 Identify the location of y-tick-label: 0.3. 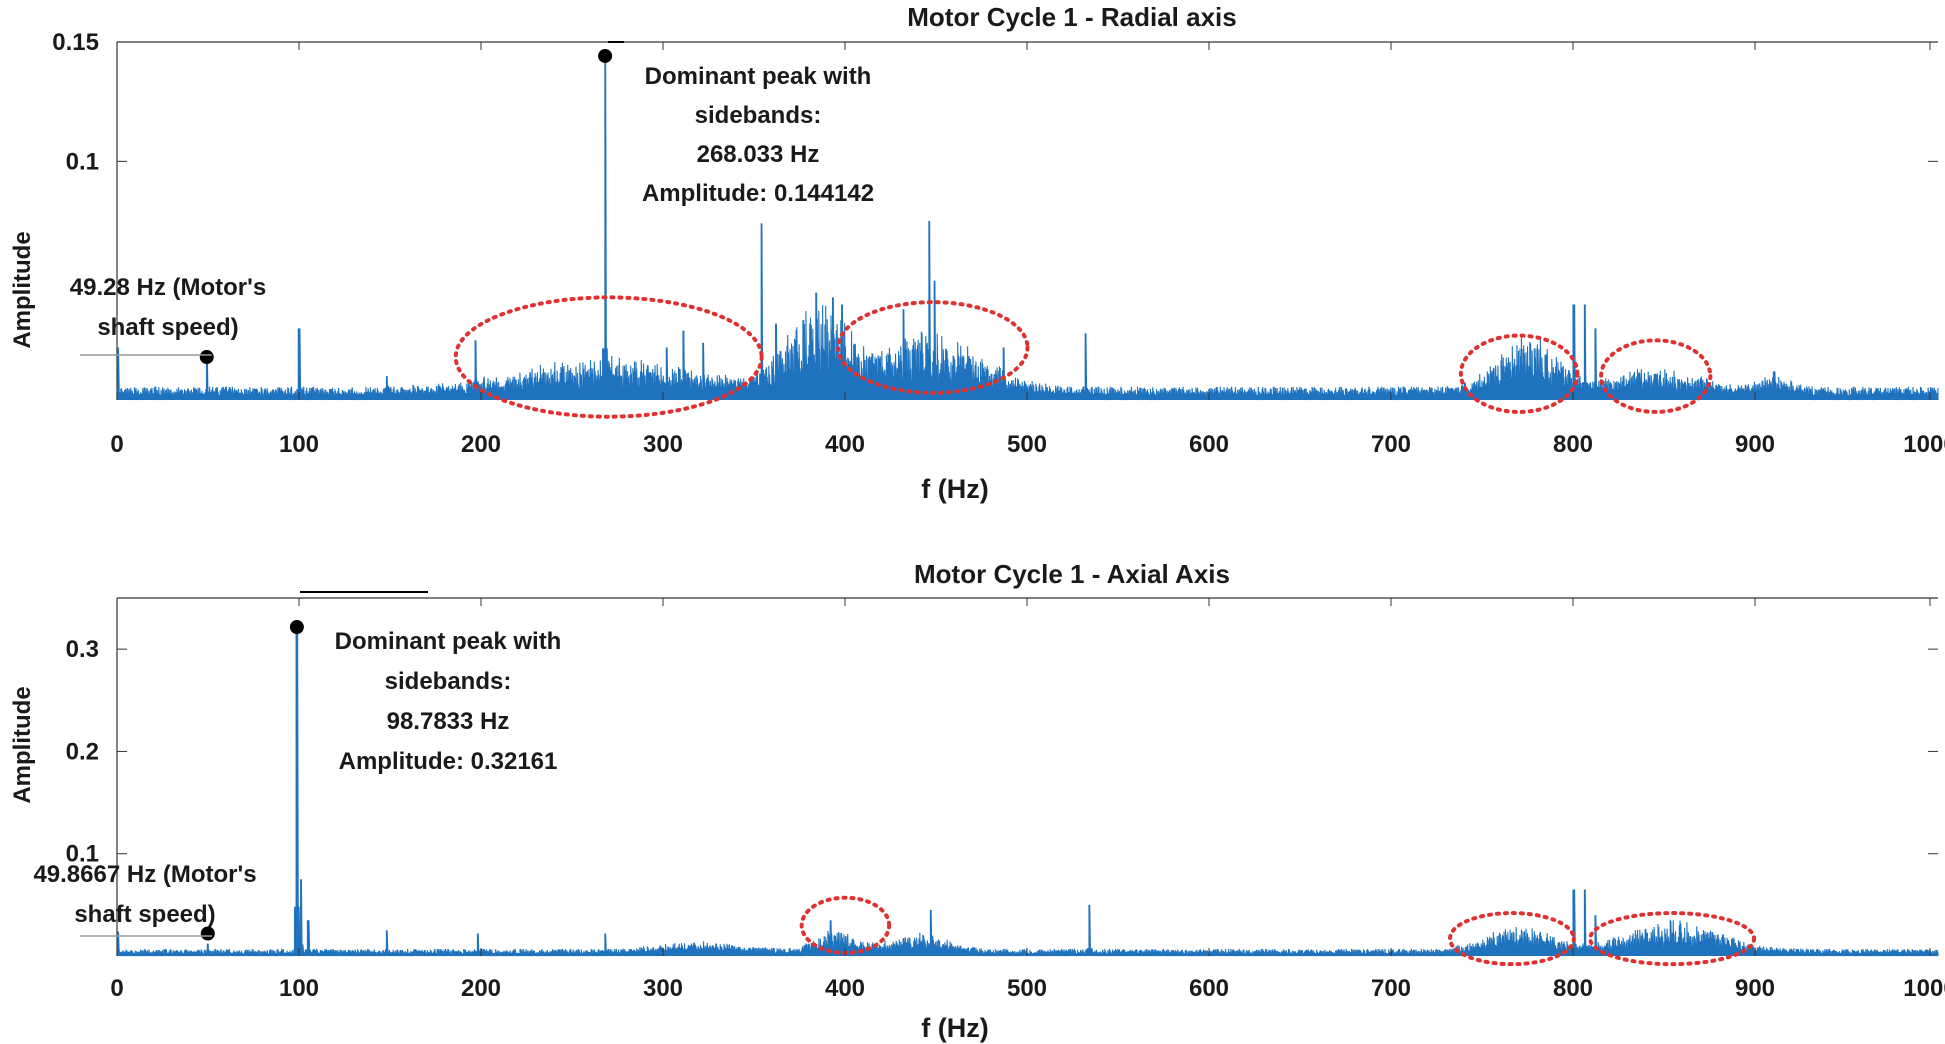
(82, 649).